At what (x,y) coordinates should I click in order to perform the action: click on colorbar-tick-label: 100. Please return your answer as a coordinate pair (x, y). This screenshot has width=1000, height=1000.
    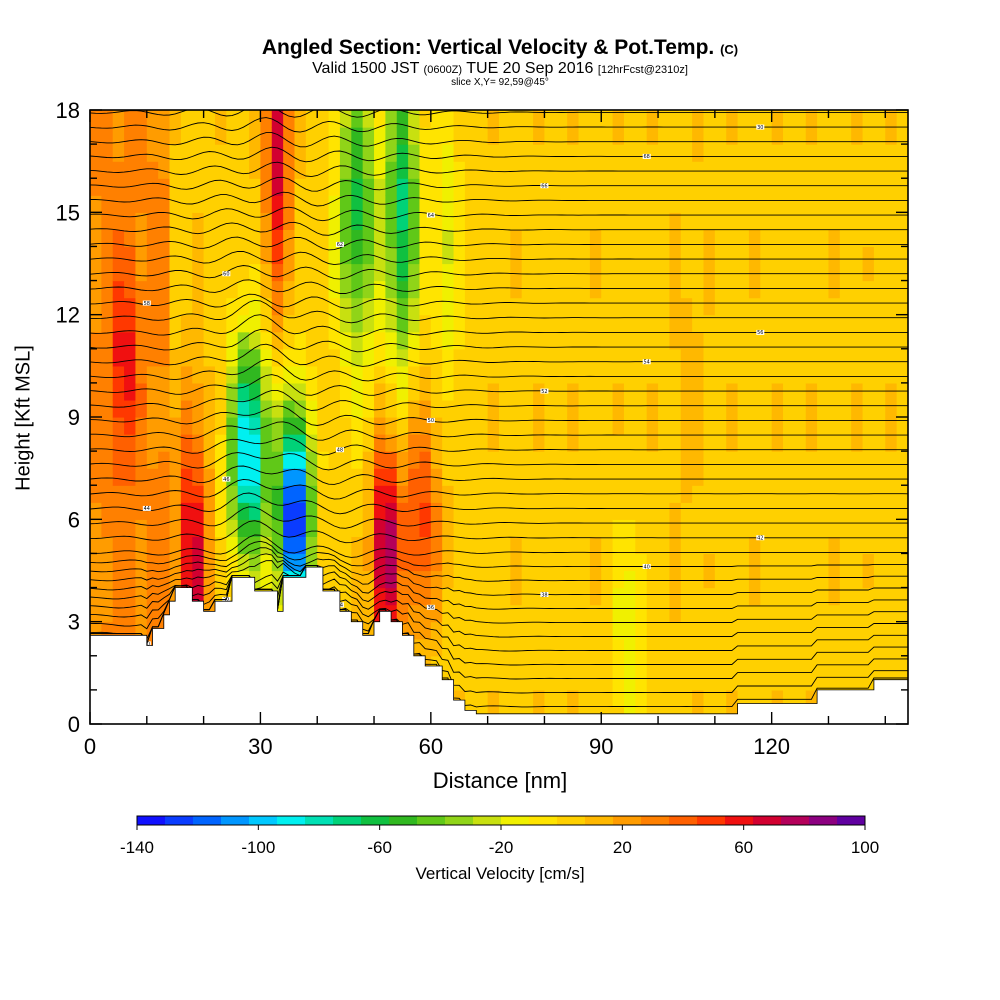
    Looking at the image, I should click on (865, 847).